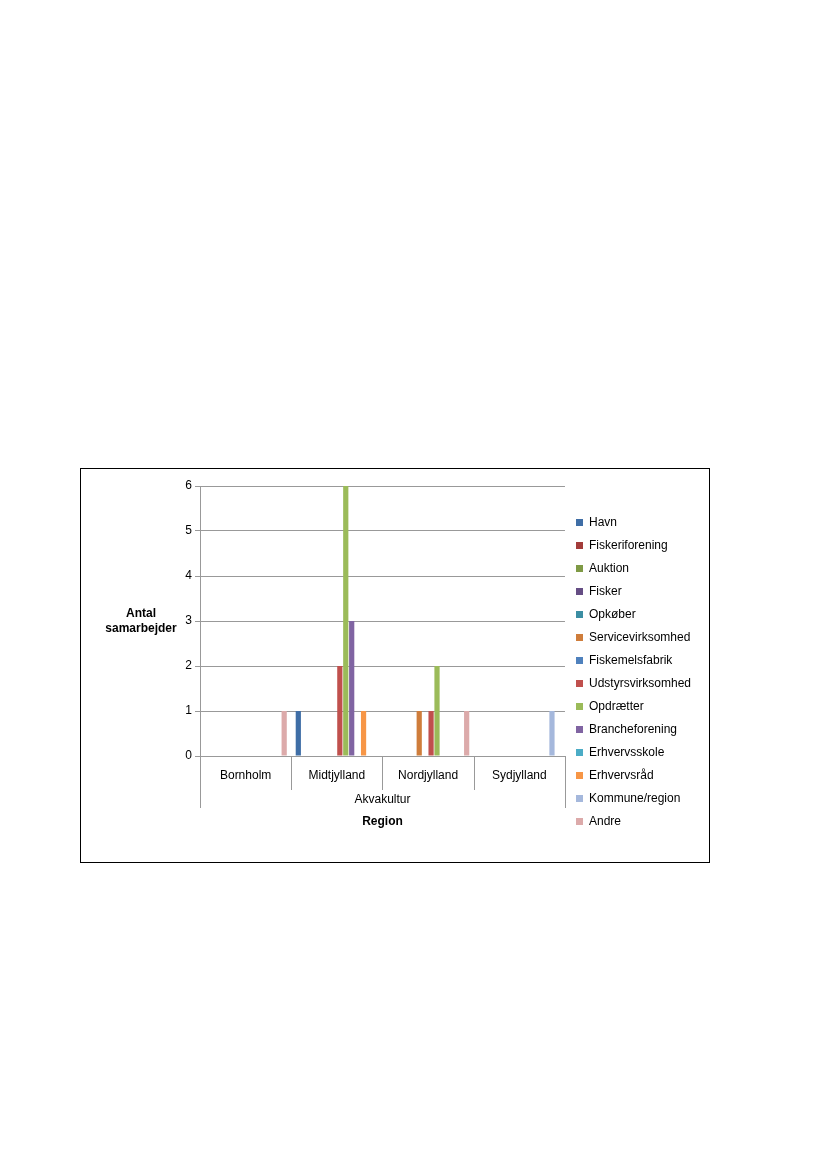 This screenshot has width=827, height=1169. What do you see at coordinates (616, 705) in the screenshot?
I see `legend-label: Opdrætter` at bounding box center [616, 705].